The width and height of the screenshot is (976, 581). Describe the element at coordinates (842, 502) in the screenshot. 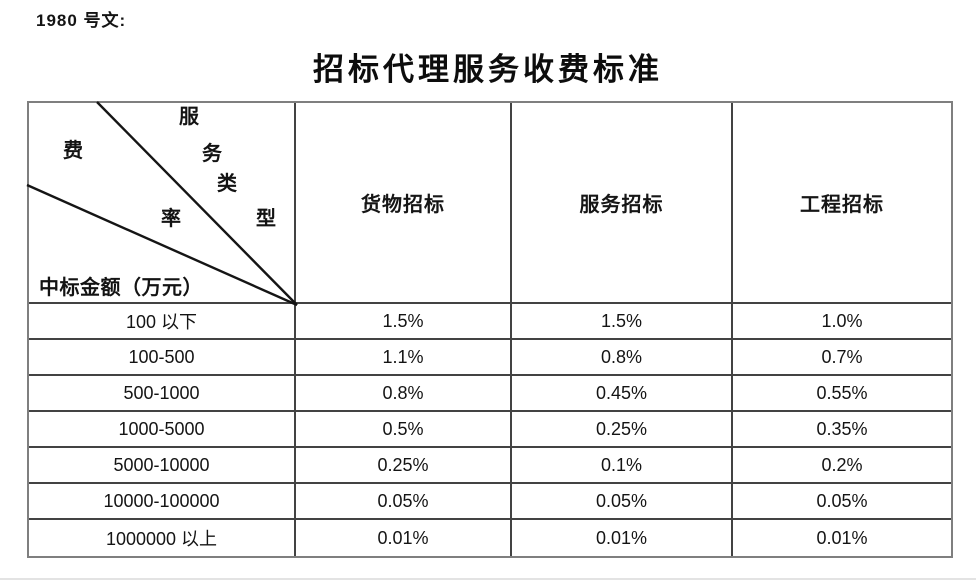

I see `table-cell-works-rate: 0.05%` at that location.